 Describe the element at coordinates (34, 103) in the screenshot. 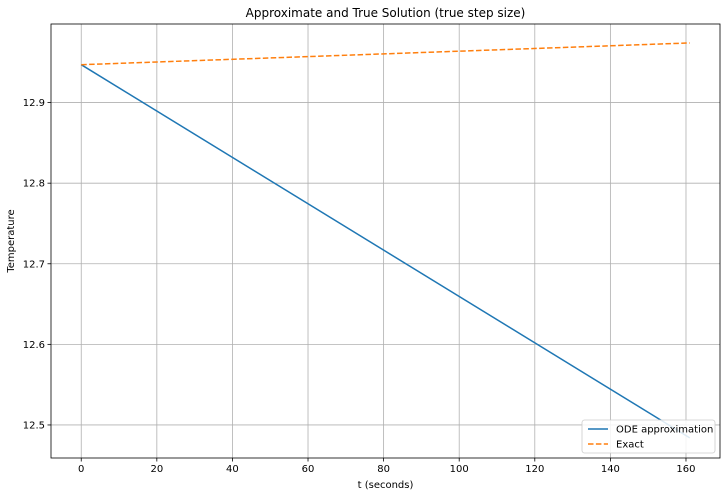

I see `y-tick-label: 12.9` at that location.